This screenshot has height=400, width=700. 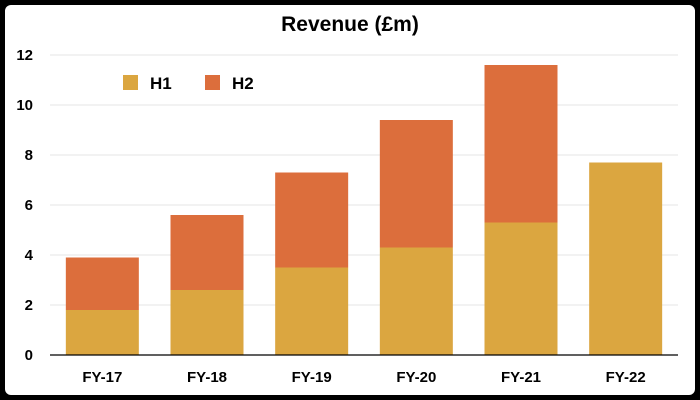 I want to click on y-tick-label: 10, so click(x=24, y=105).